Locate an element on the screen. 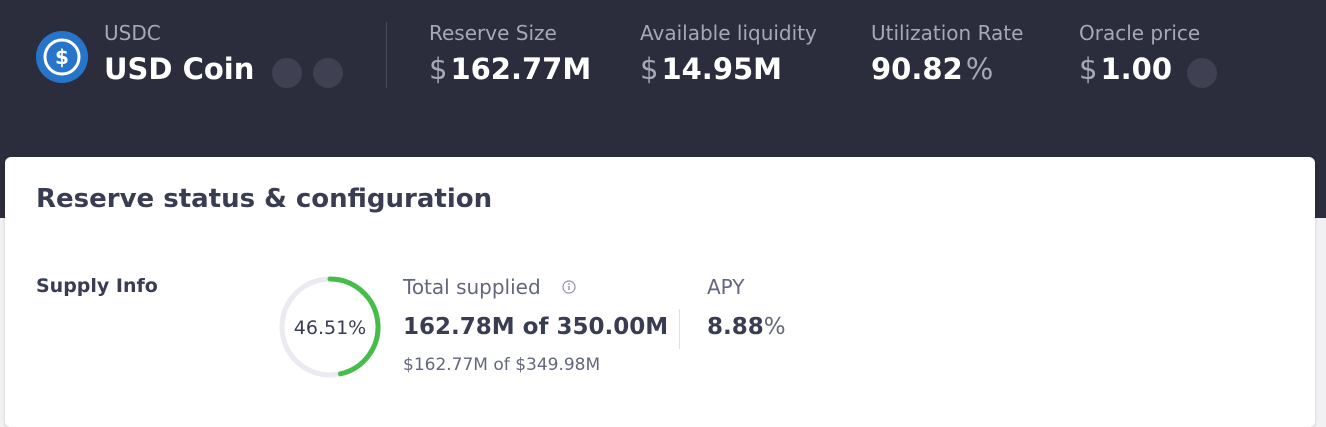  value: 162.77M is located at coordinates (521, 69).